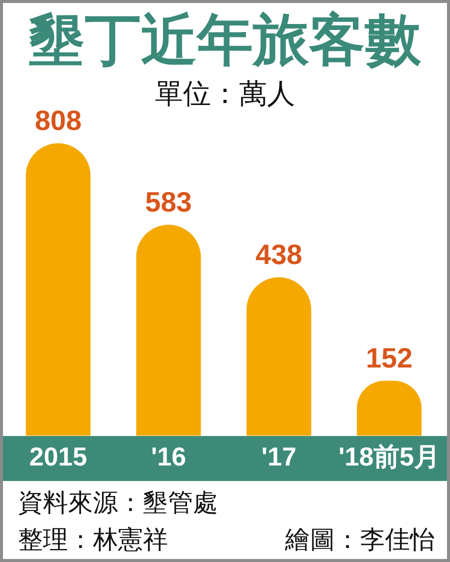  I want to click on x-tick-label: '16, so click(168, 457).